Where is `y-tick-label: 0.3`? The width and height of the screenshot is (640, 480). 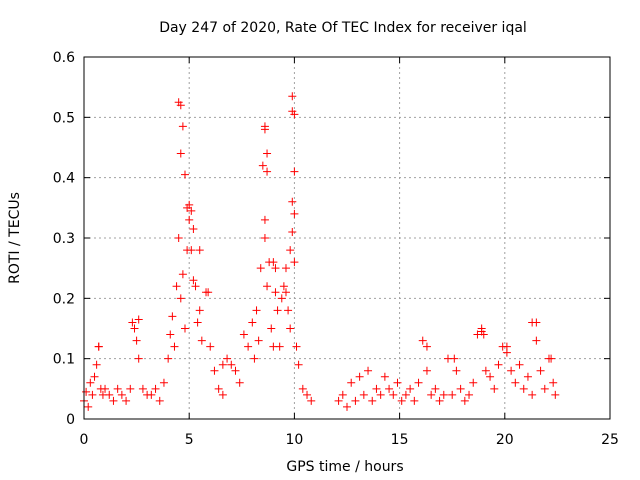 y-tick-label: 0.3 is located at coordinates (64, 239).